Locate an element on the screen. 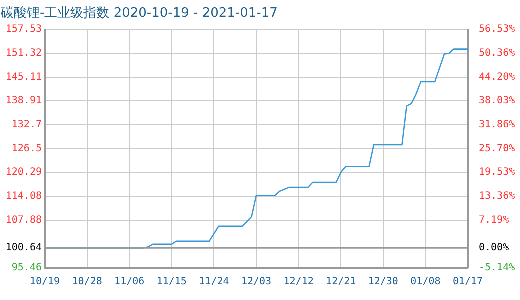 The width and height of the screenshot is (520, 300). y-tick-label: 95.46 is located at coordinates (27, 268).